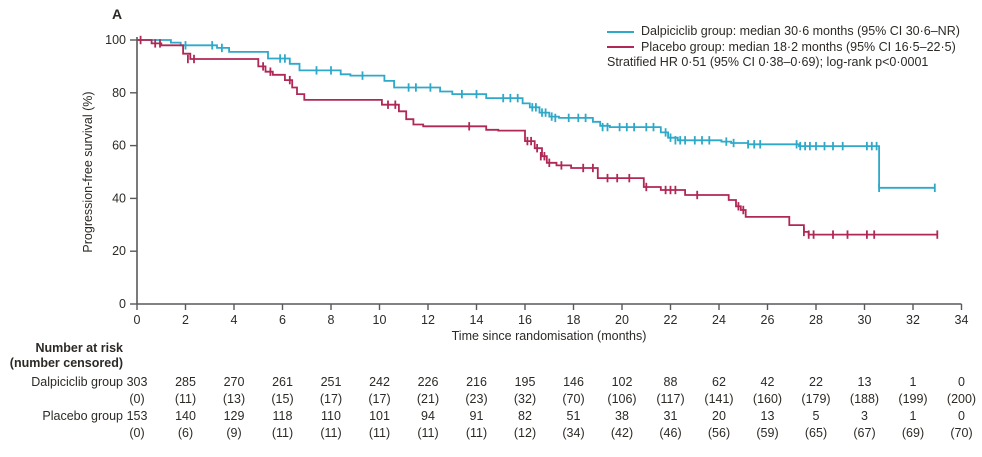 The image size is (982, 457). Describe the element at coordinates (574, 320) in the screenshot. I see `x-tick-label: 18` at that location.